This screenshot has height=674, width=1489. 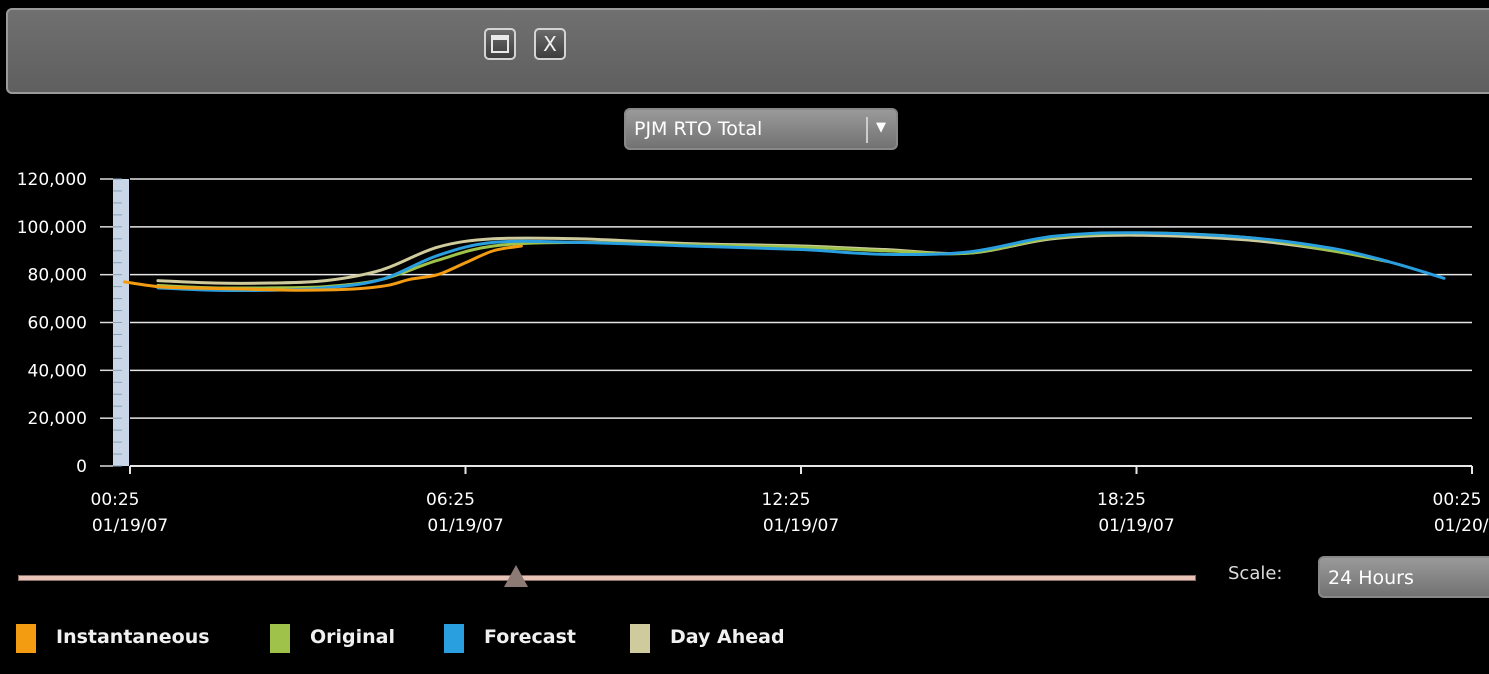 What do you see at coordinates (530, 637) in the screenshot?
I see `legend-label: Forecast` at bounding box center [530, 637].